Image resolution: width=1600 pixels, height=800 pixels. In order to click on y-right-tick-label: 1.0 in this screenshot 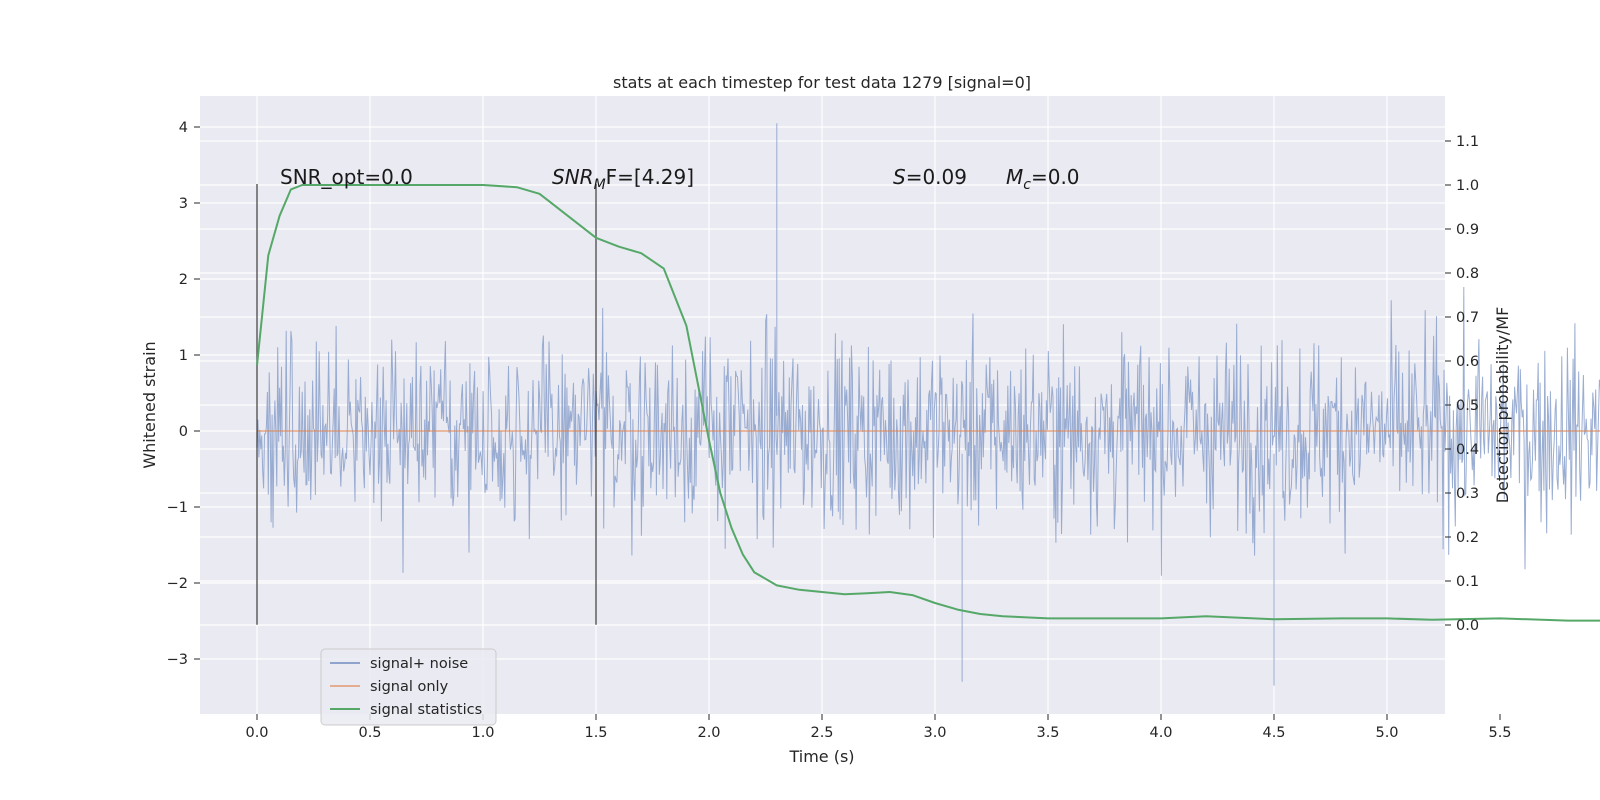, I will do `click(1467, 186)`.